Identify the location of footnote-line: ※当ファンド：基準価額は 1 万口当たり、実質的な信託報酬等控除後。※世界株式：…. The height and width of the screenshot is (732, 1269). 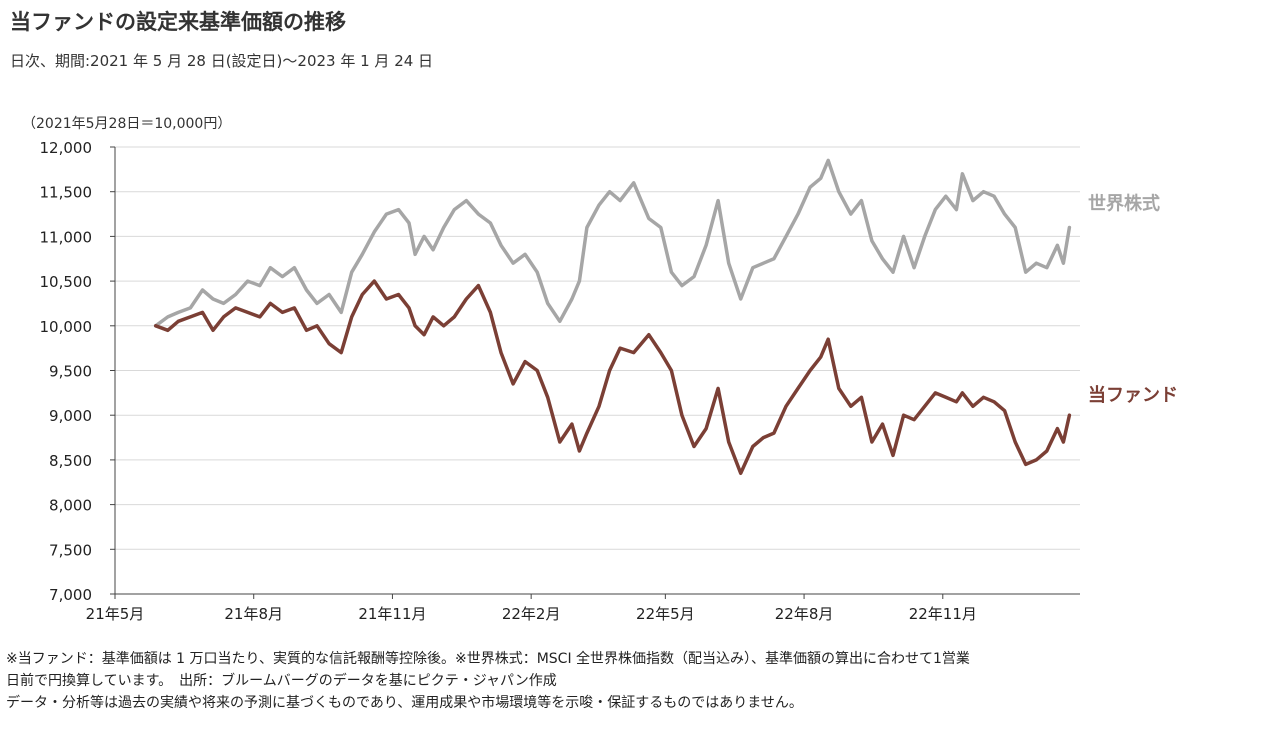
(488, 659).